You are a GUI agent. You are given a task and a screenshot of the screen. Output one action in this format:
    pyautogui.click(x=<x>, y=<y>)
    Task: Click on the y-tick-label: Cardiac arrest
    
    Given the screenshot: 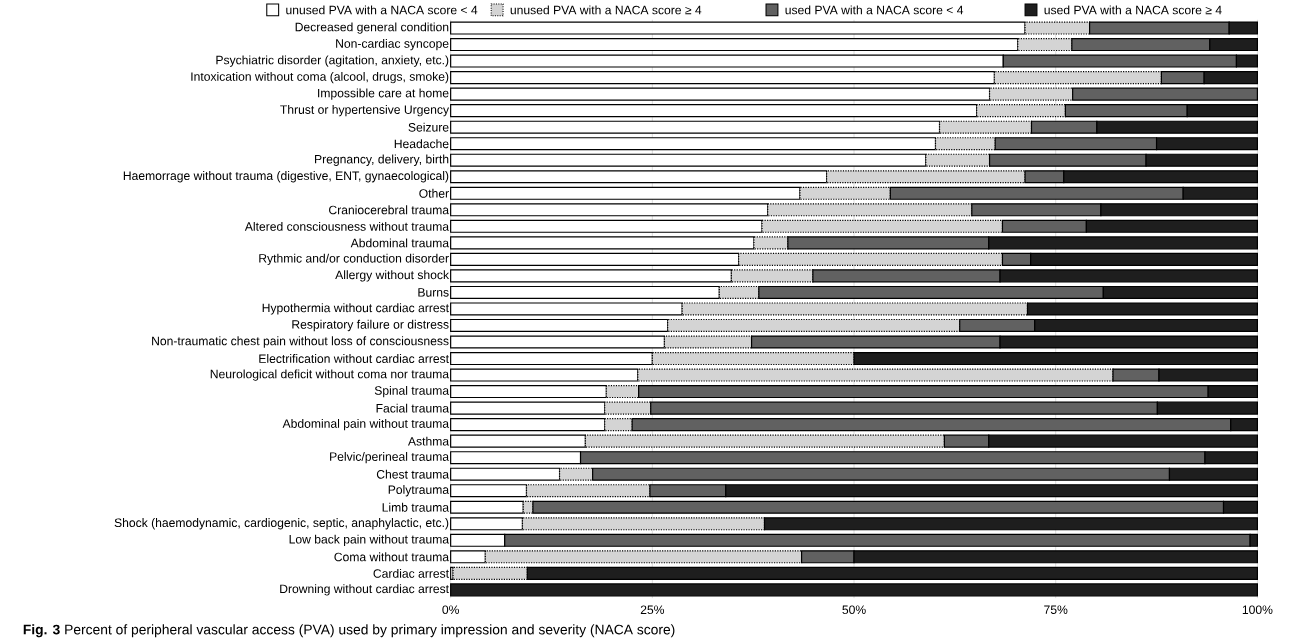 What is the action you would take?
    pyautogui.click(x=411, y=573)
    